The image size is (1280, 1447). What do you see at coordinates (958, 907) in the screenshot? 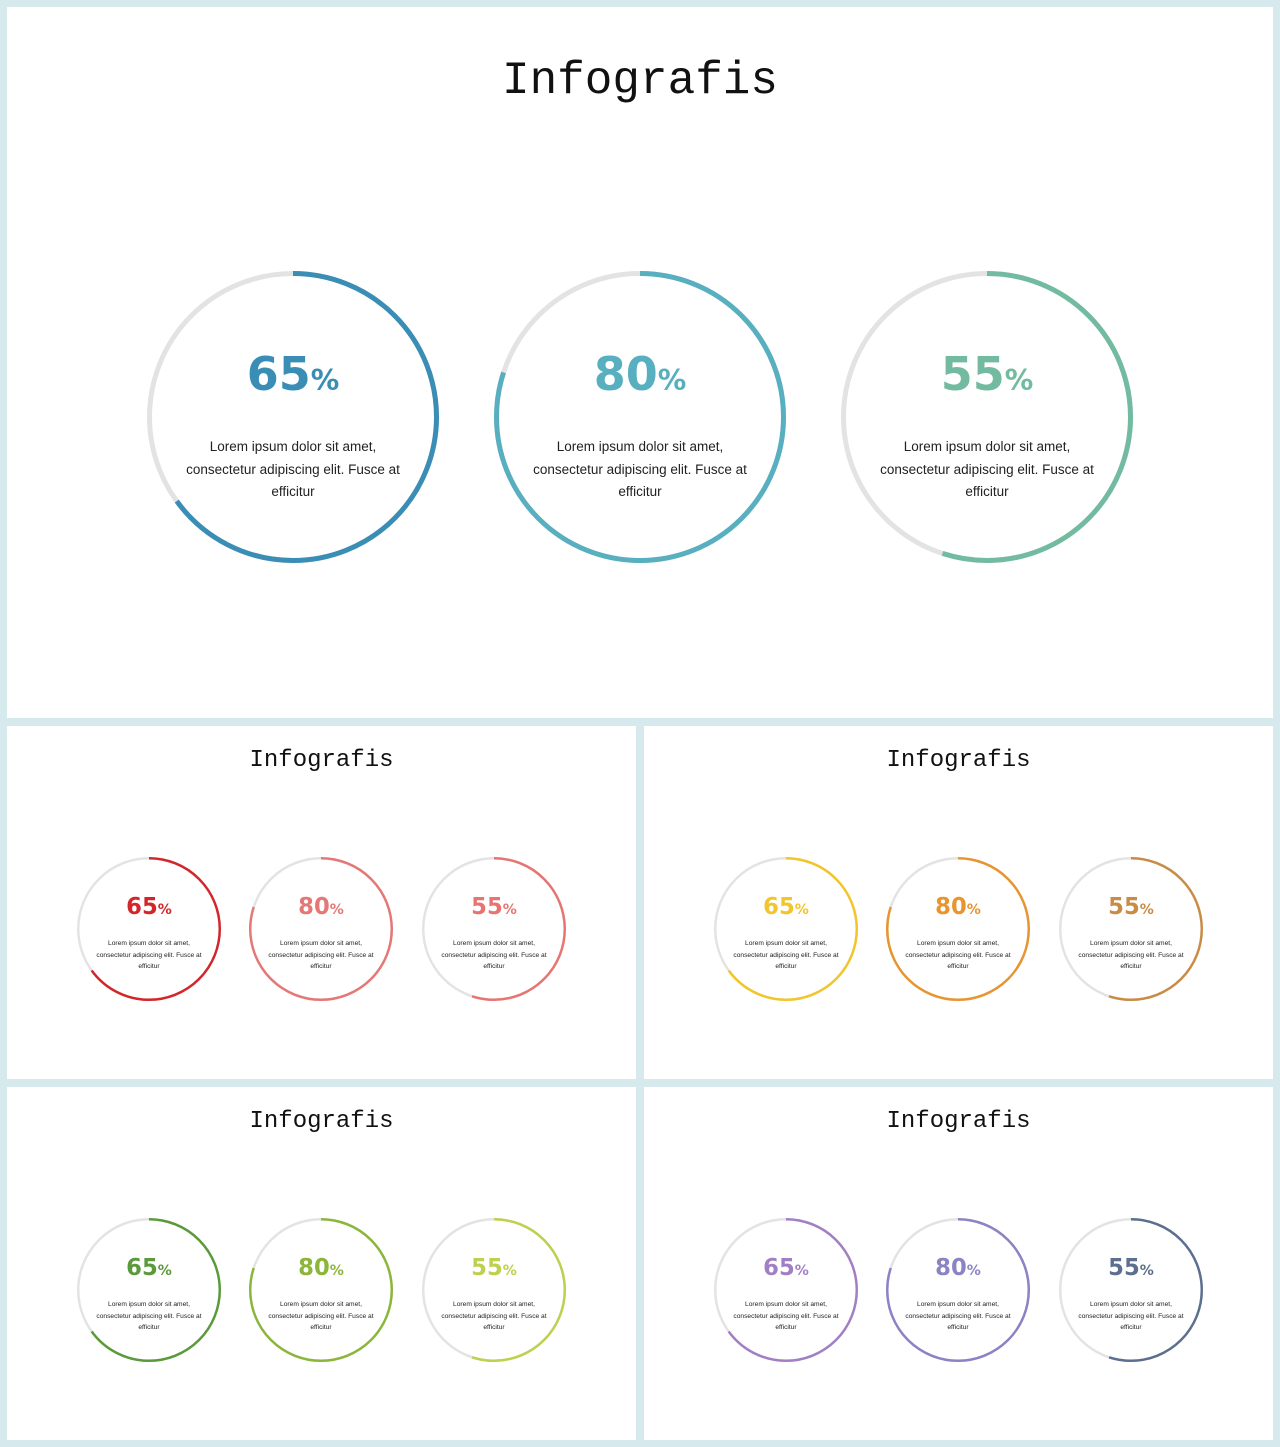
I see `percent-value: 80%` at bounding box center [958, 907].